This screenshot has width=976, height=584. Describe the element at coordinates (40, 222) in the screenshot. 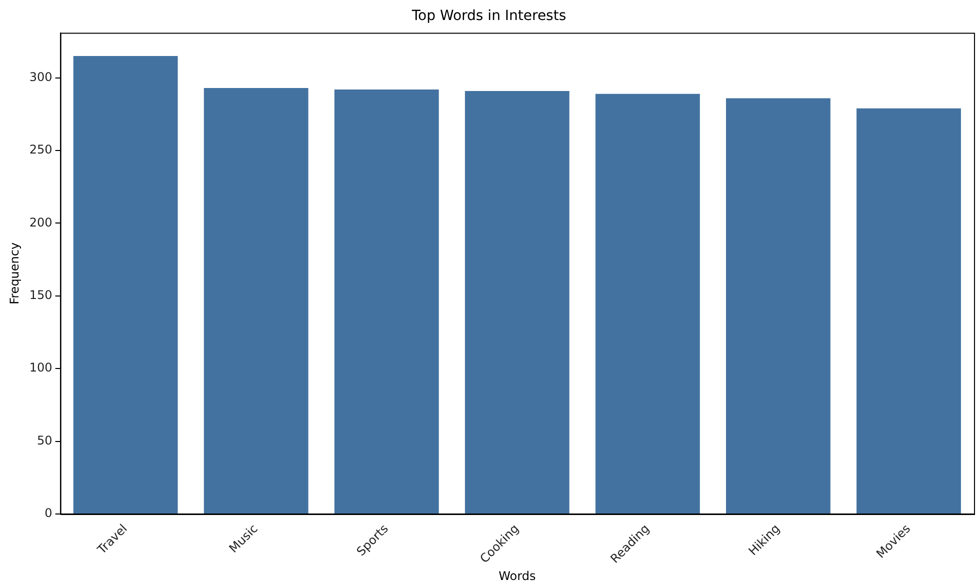

I see `y-tick-label: 200` at that location.